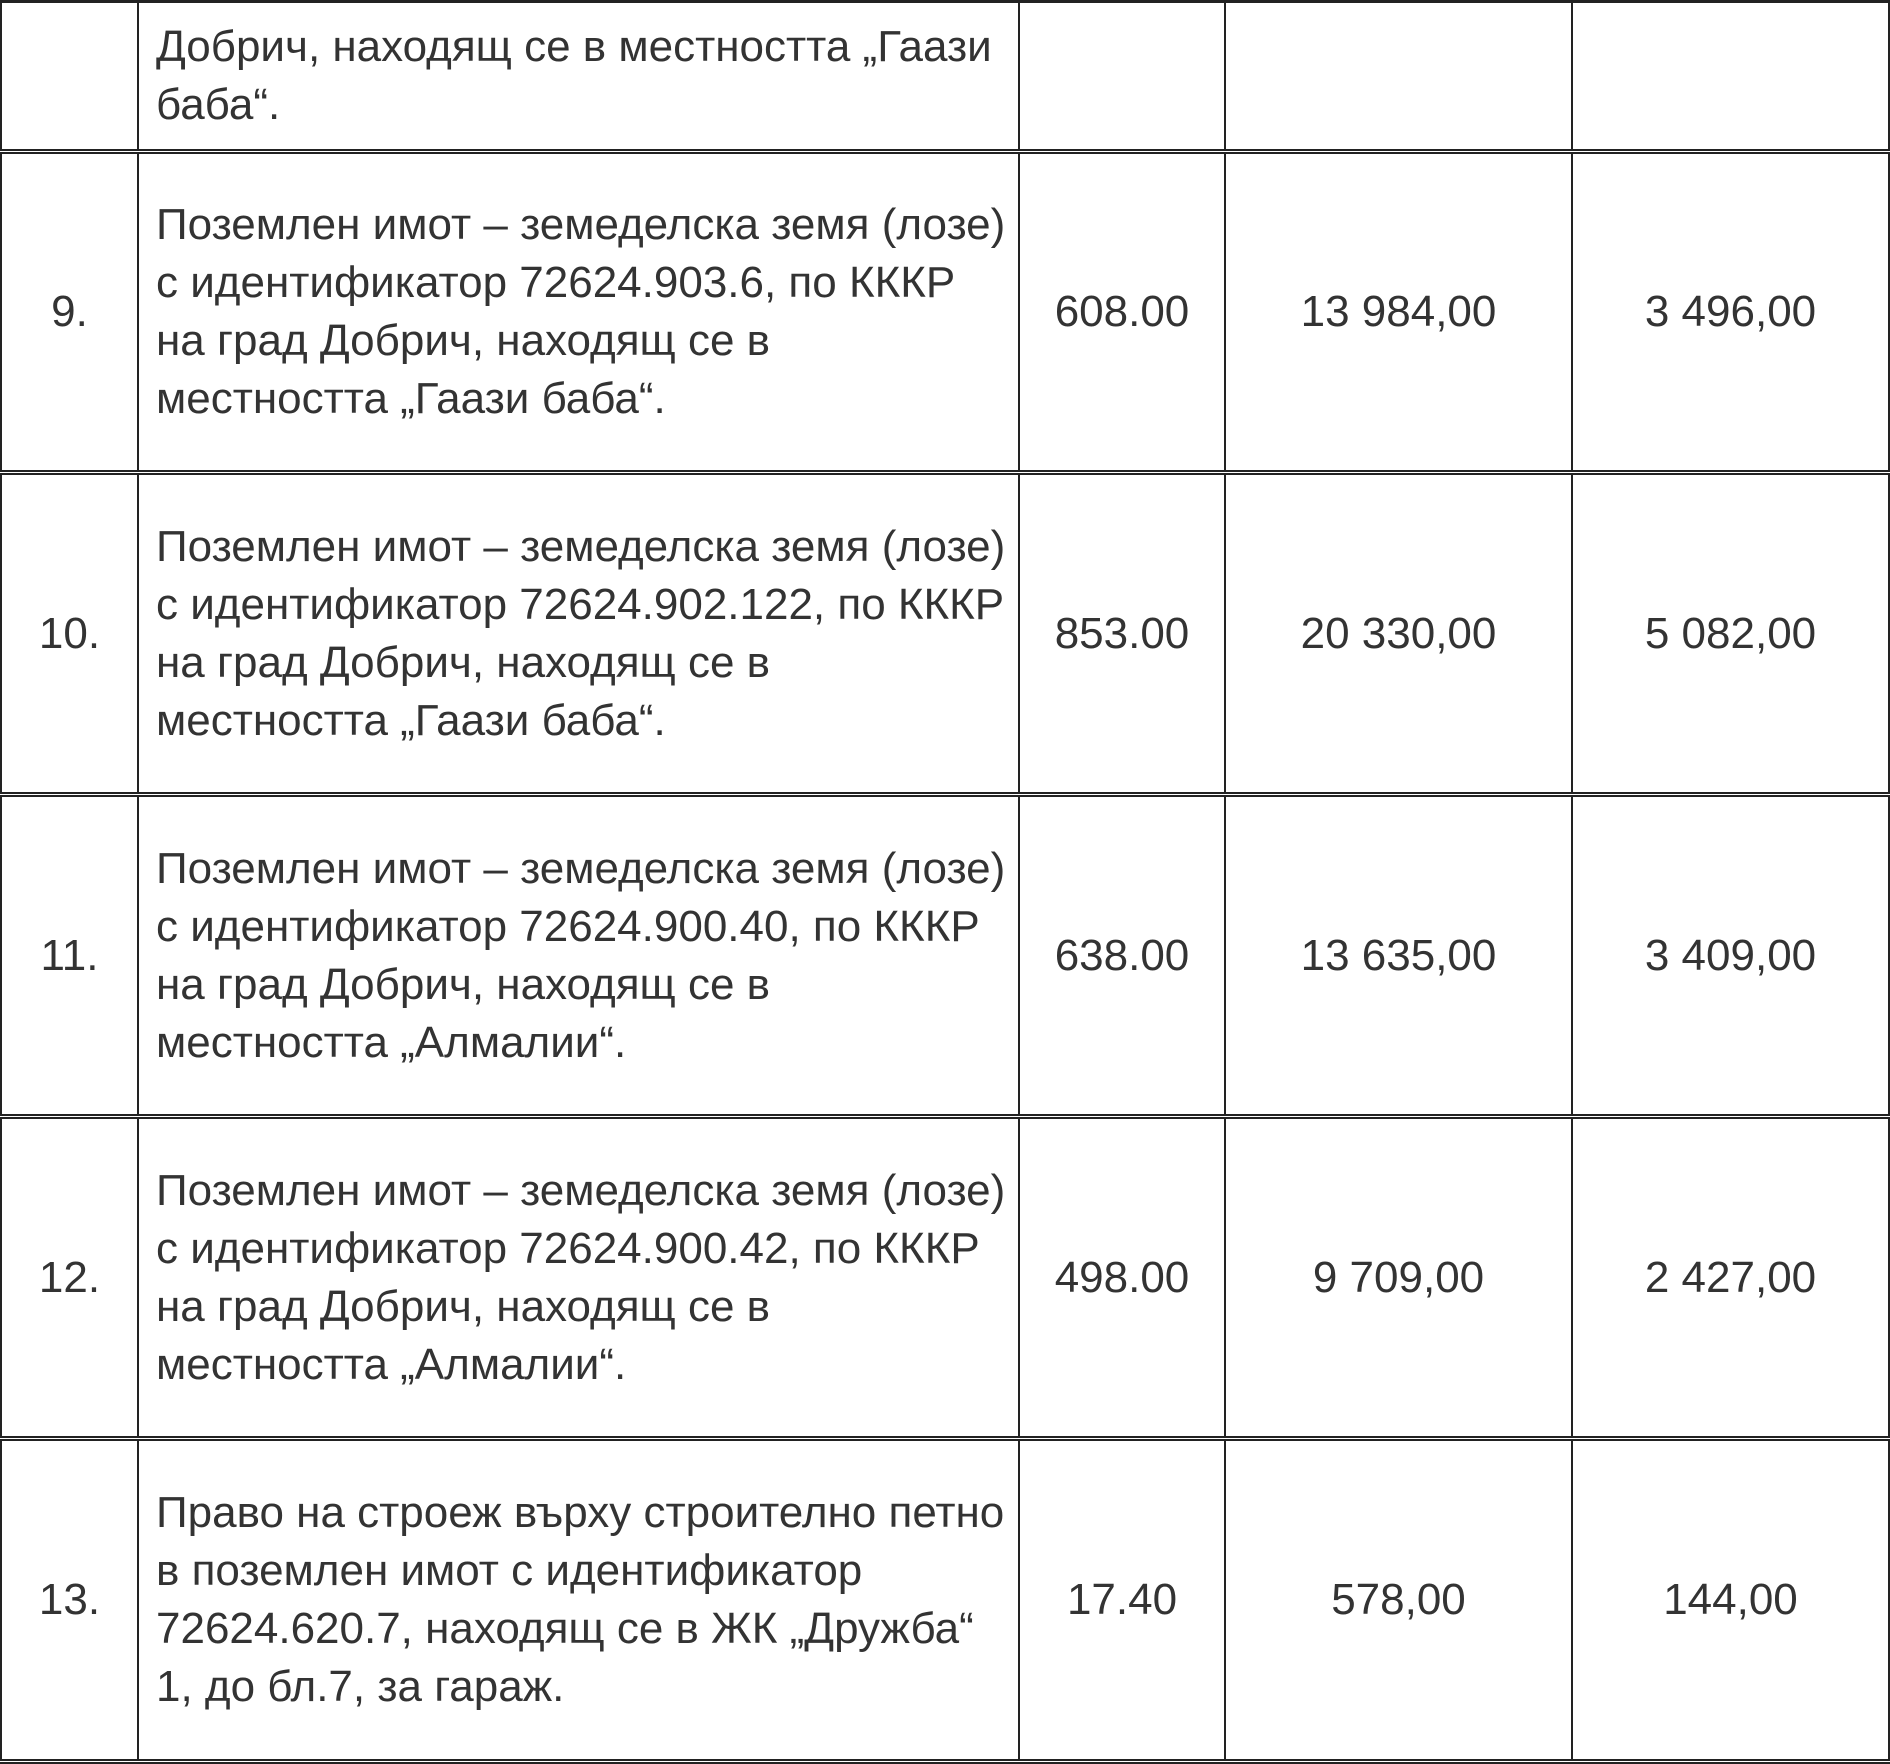  I want to click on value-cell: 13 984,00, so click(1398, 312).